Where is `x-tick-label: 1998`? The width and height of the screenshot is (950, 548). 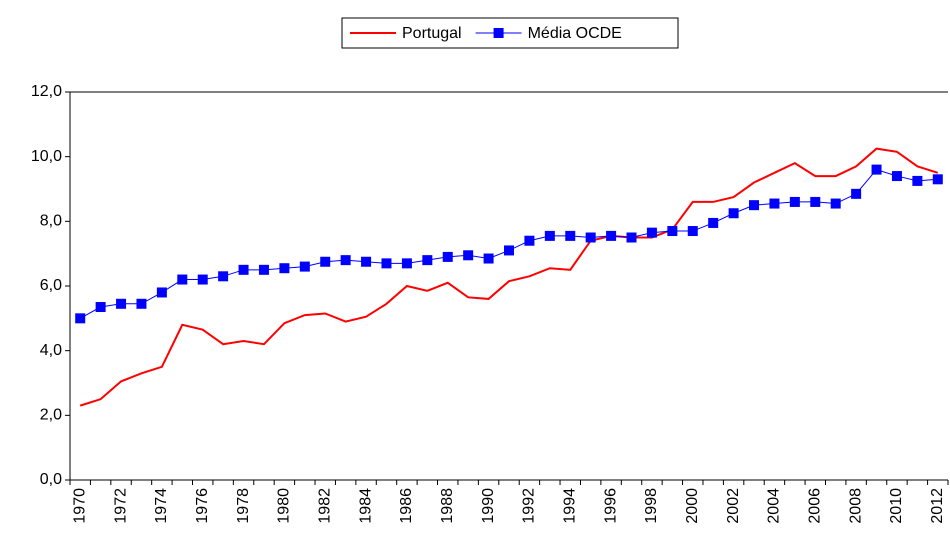 x-tick-label: 1998 is located at coordinates (651, 506).